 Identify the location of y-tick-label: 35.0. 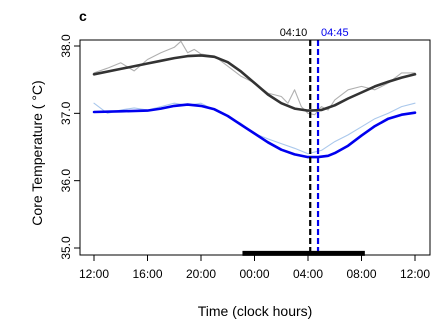
(66, 248).